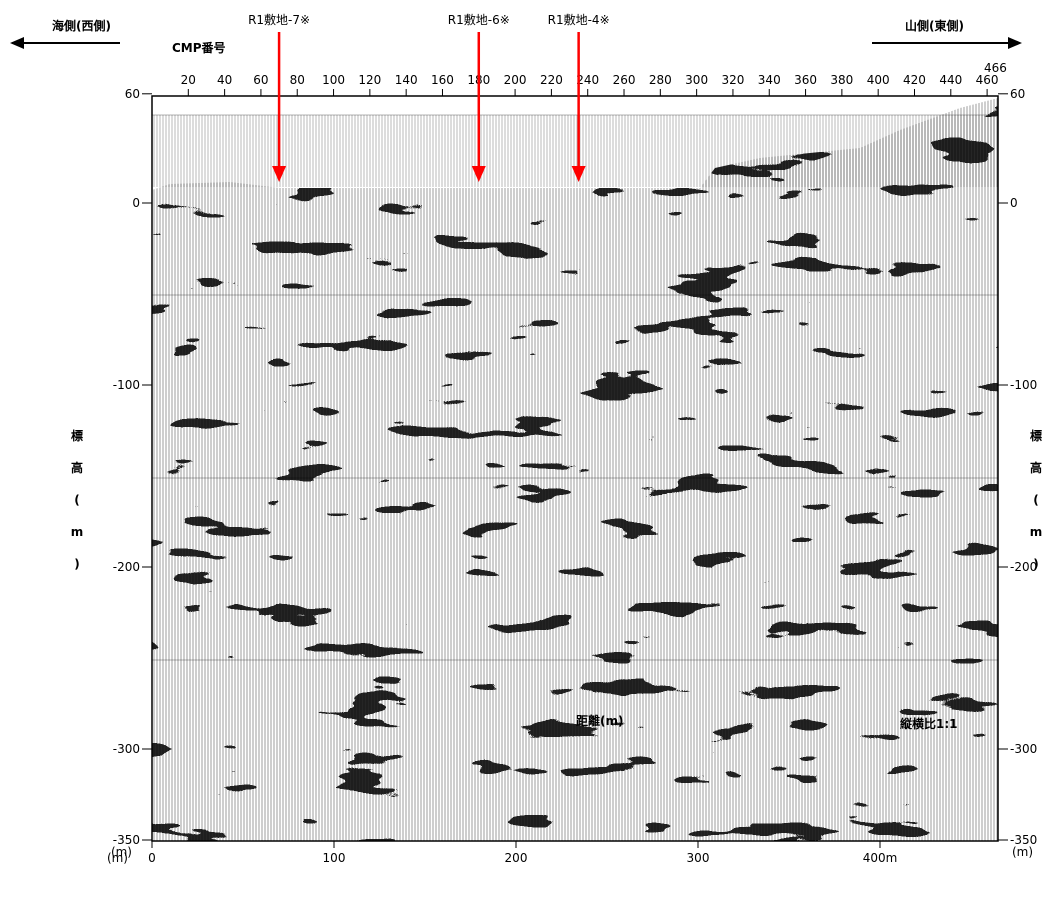 This screenshot has width=1046, height=900. Describe the element at coordinates (279, 19) in the screenshot. I see `borehole-label: R1敷地-7※` at that location.